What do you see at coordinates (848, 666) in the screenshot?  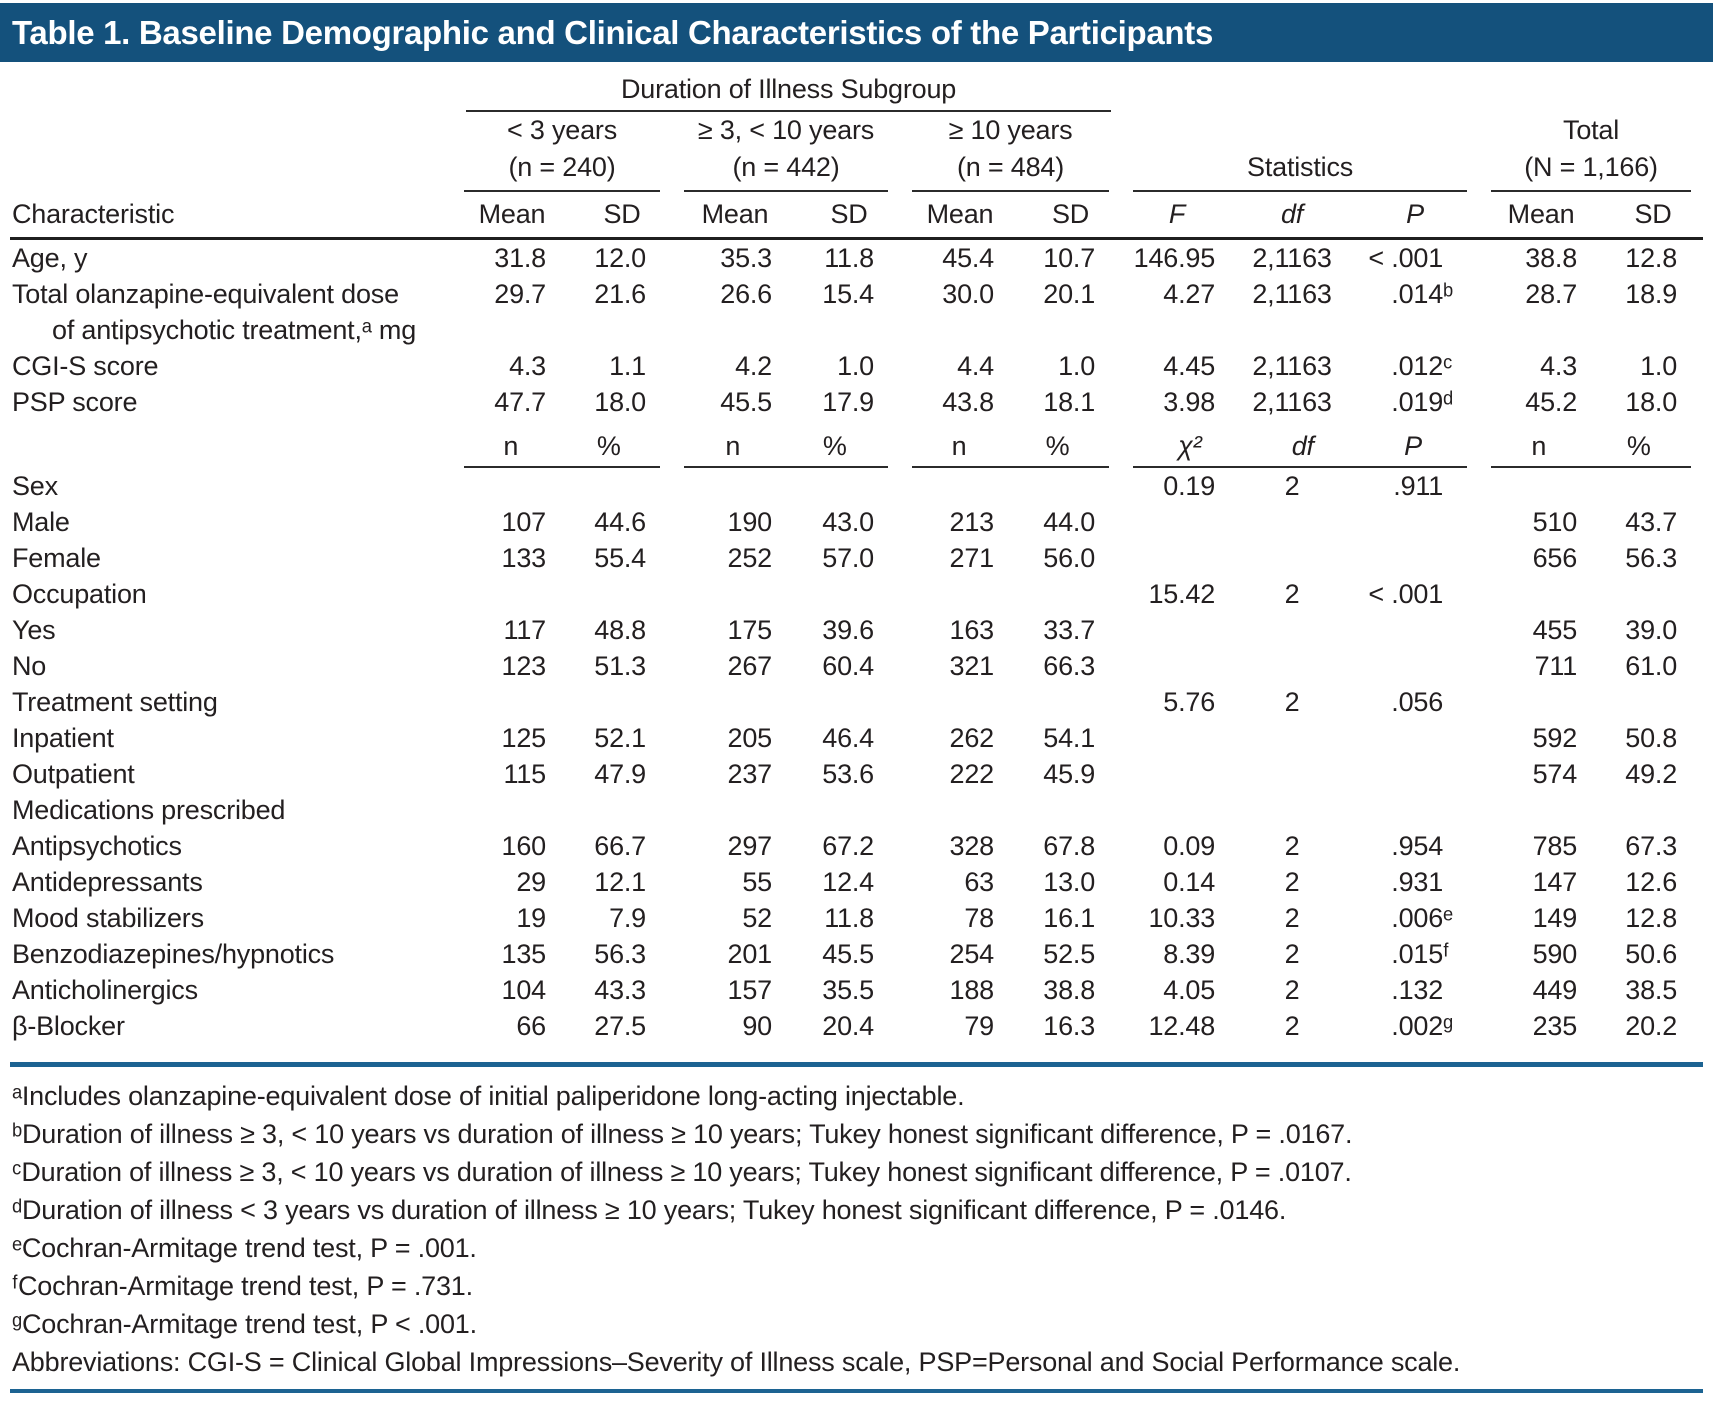 I see `cell: 60.4` at bounding box center [848, 666].